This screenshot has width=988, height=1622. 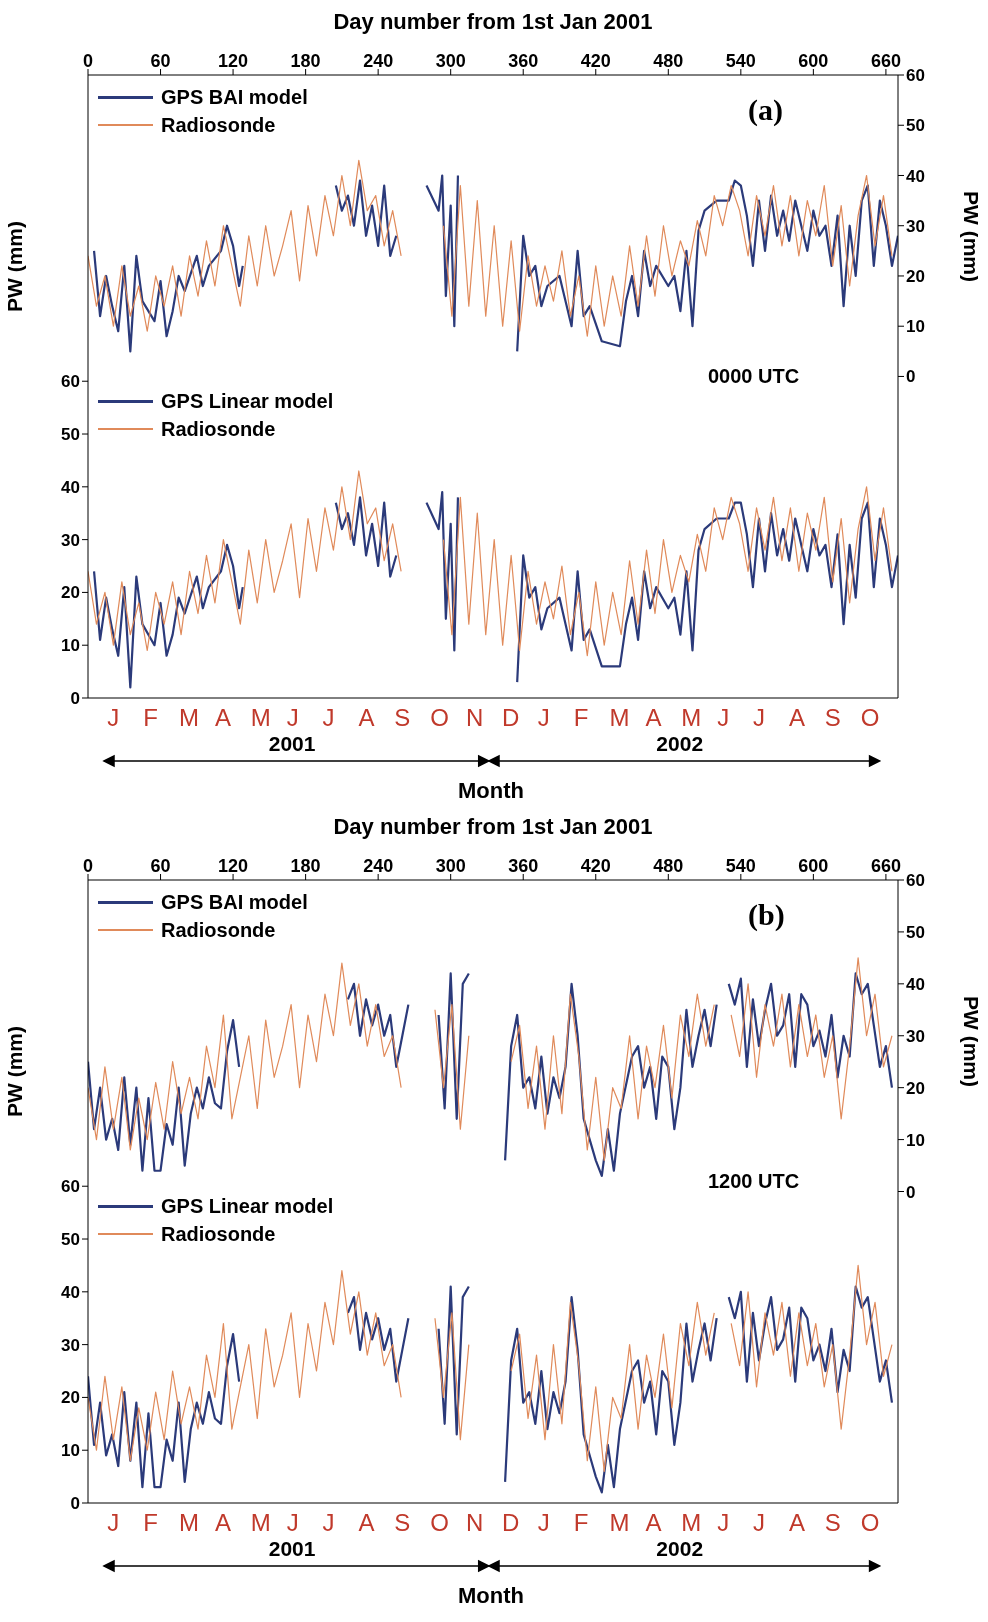 What do you see at coordinates (754, 1182) in the screenshot?
I see `annotation: 1200 UTC` at bounding box center [754, 1182].